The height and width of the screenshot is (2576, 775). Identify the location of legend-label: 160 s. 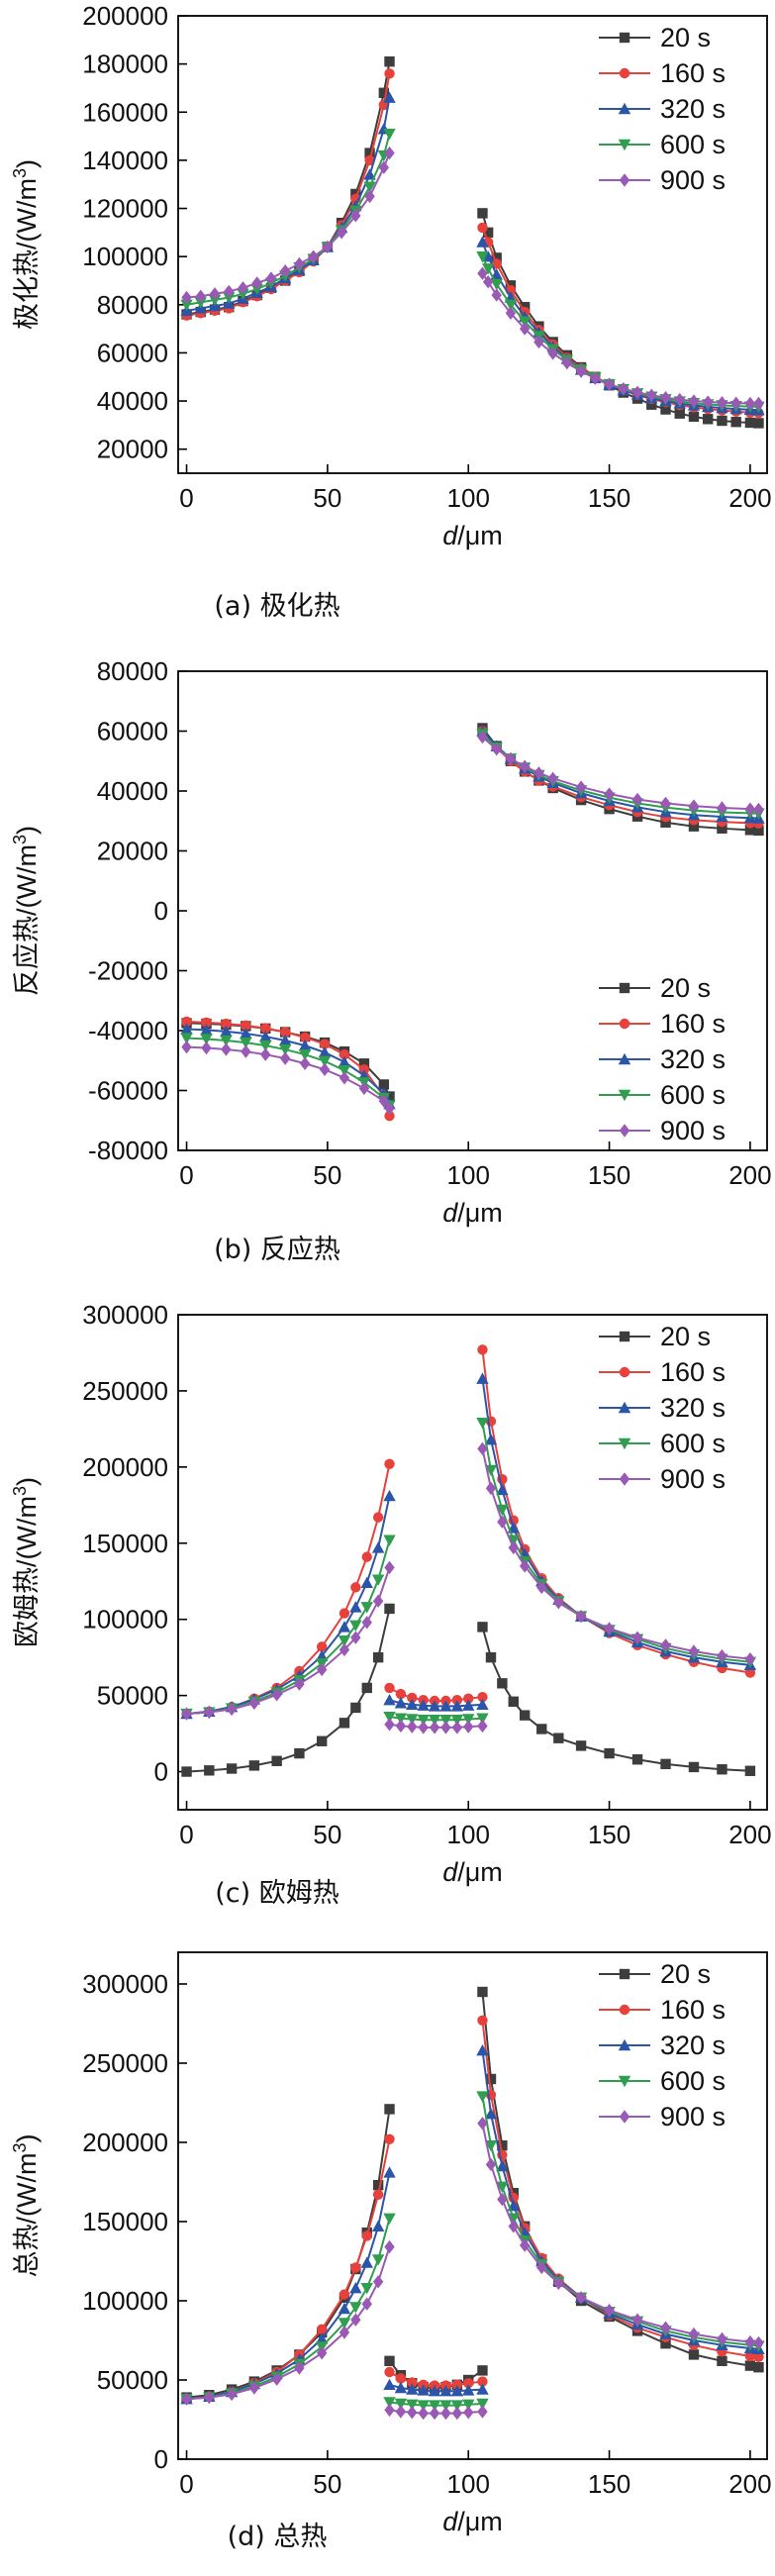
(693, 1024).